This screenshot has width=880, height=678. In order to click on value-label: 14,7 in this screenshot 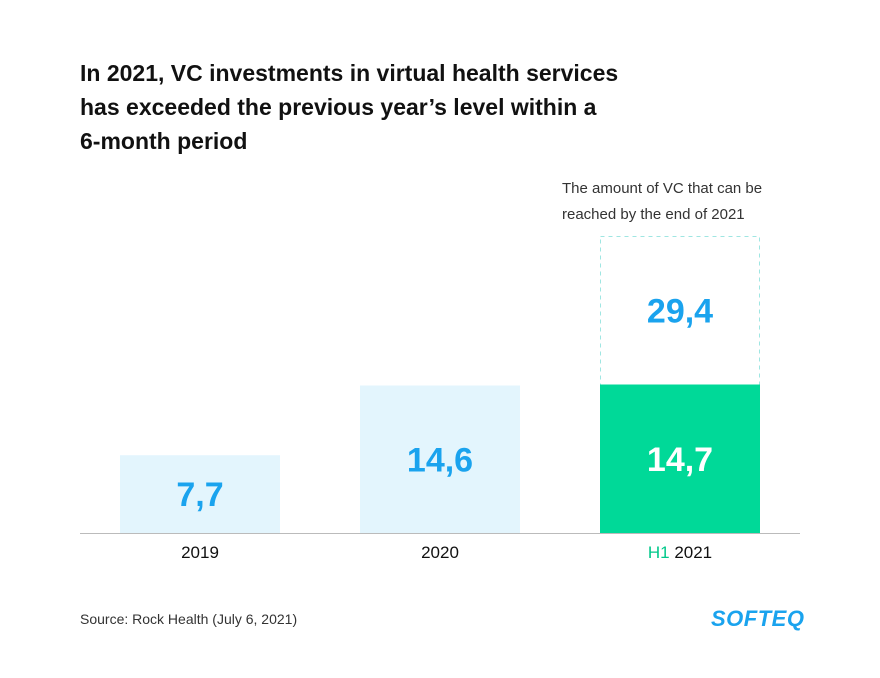, I will do `click(680, 460)`.